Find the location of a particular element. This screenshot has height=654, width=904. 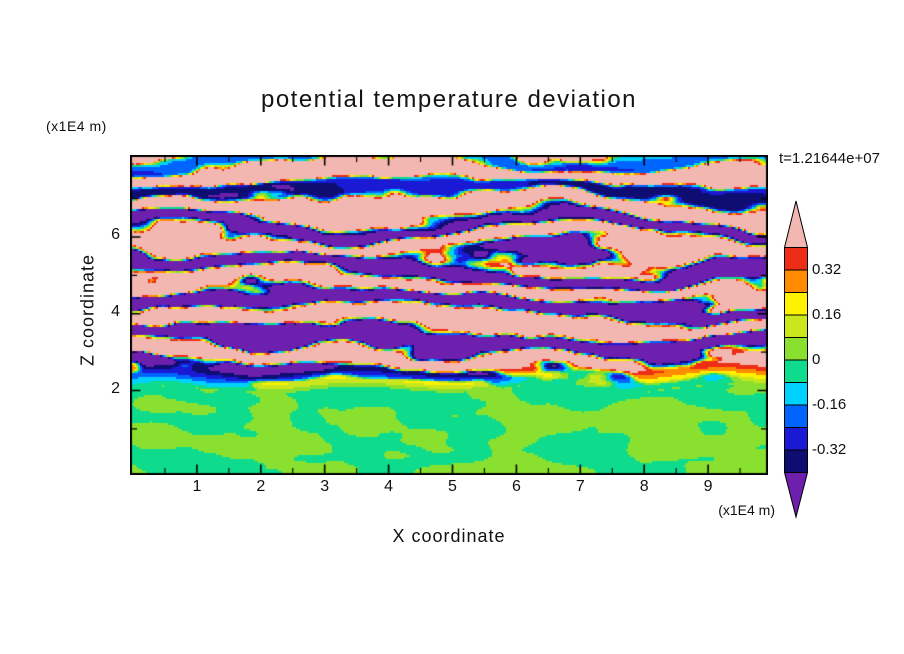

x-tick-label: 3 is located at coordinates (325, 486).